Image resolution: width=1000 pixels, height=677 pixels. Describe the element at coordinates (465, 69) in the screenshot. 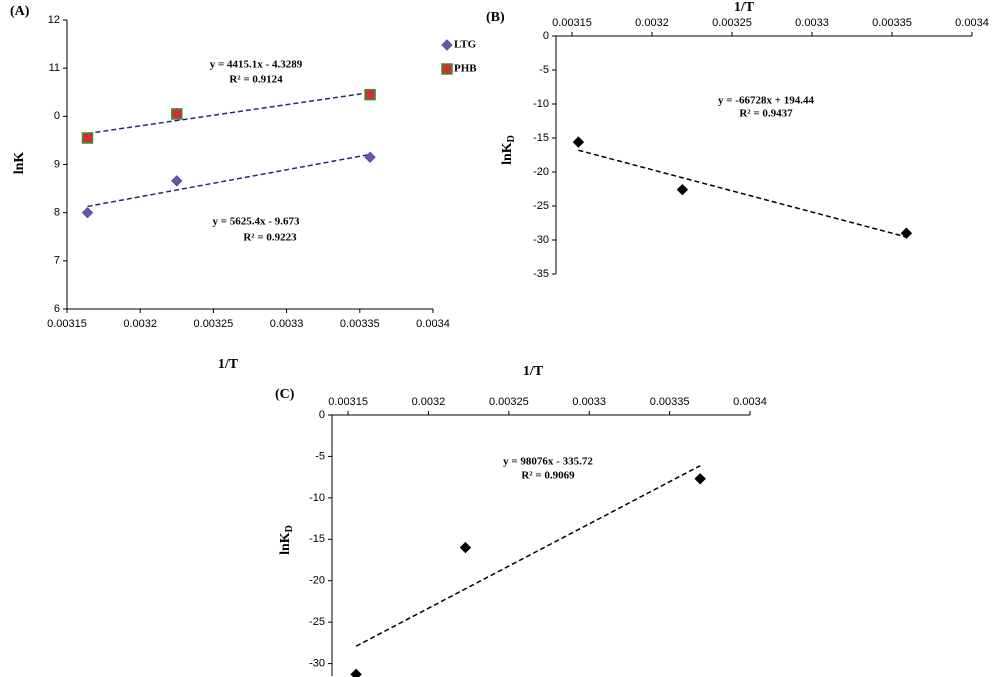

I see `legend-label: PHB` at that location.